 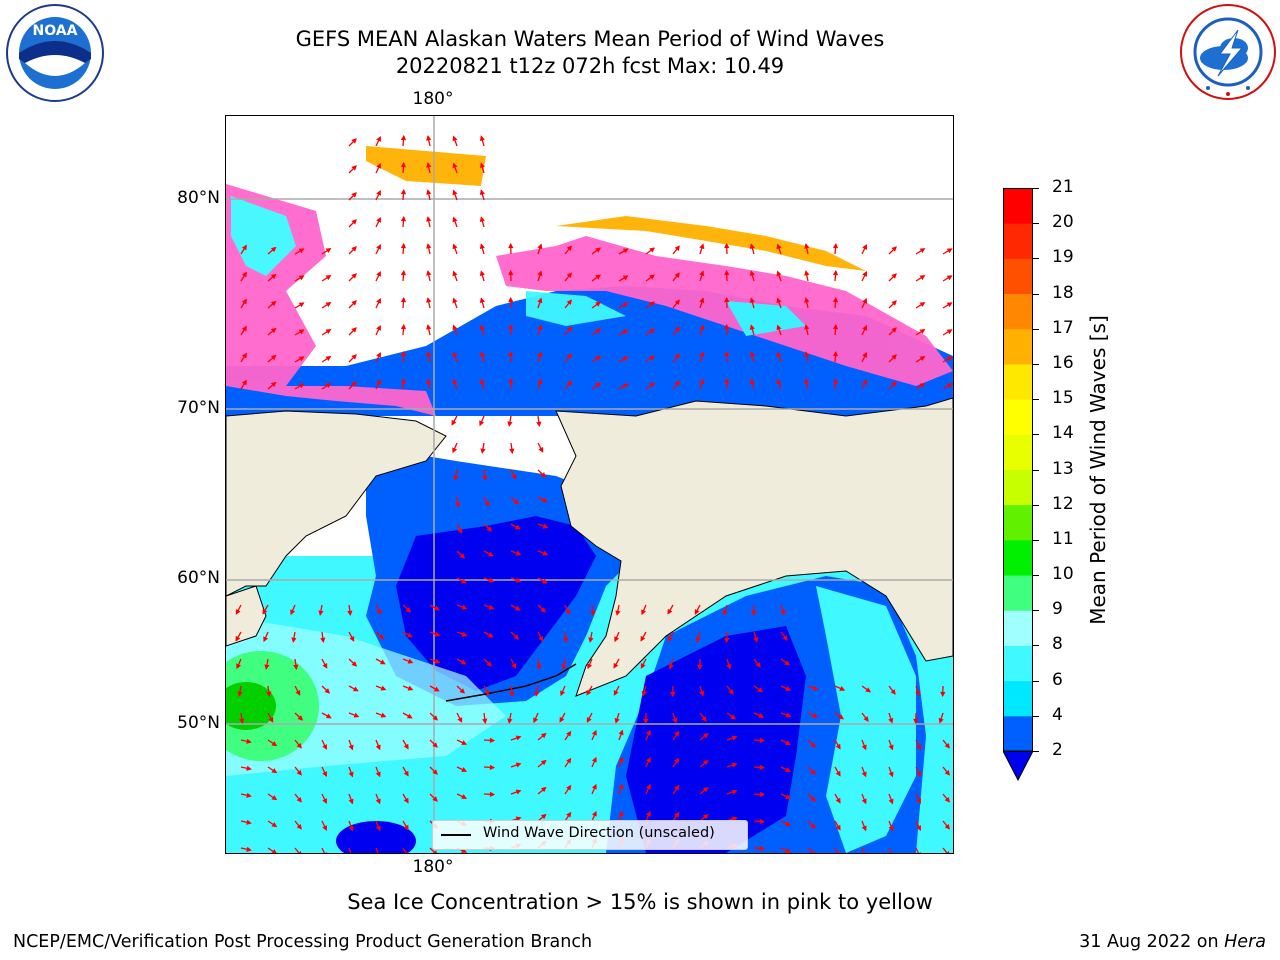 What do you see at coordinates (1098, 470) in the screenshot?
I see `colorbar-label: Mean Period of Wind Waves [s]` at bounding box center [1098, 470].